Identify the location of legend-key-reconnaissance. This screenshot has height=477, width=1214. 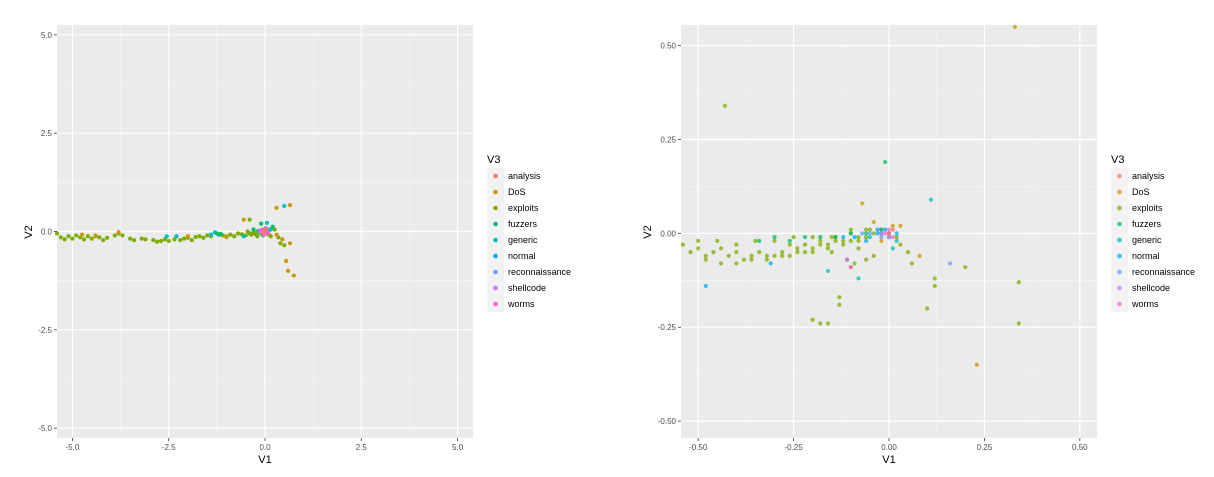
(495, 272).